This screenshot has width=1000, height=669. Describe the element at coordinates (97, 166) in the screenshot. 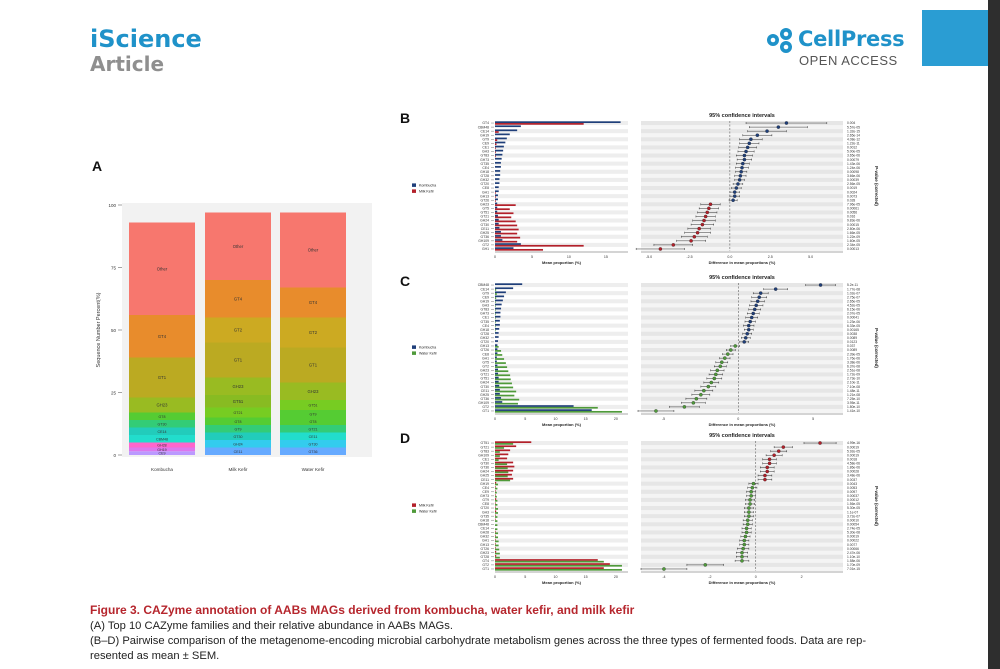

I see `panel-label-a: A` at that location.